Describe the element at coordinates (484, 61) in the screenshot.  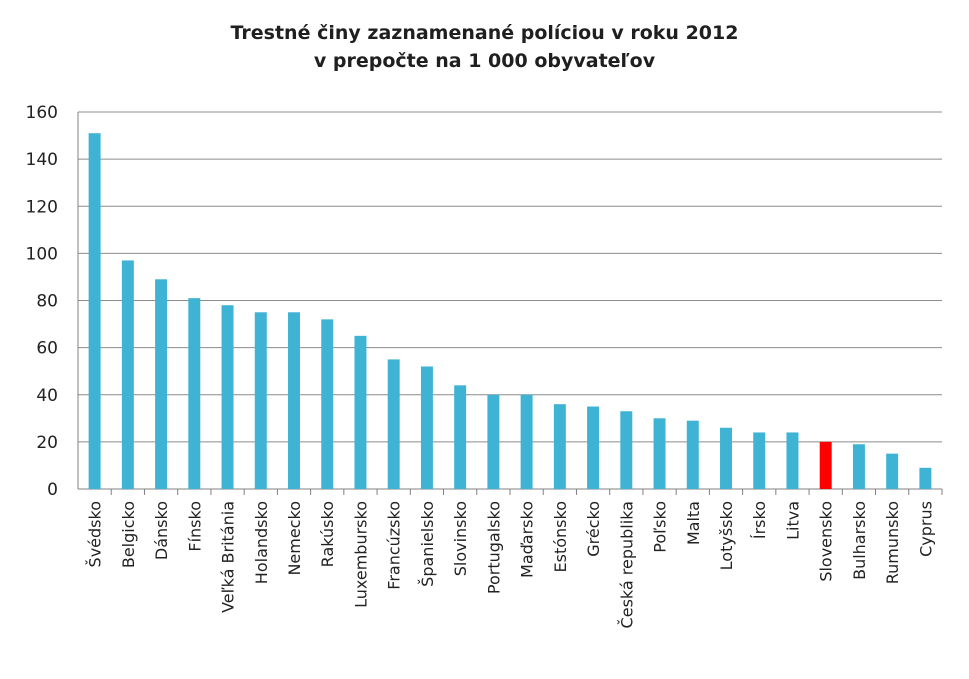
I see `chart-subtitle: v prepočte na 1 000 obyvateľov` at that location.